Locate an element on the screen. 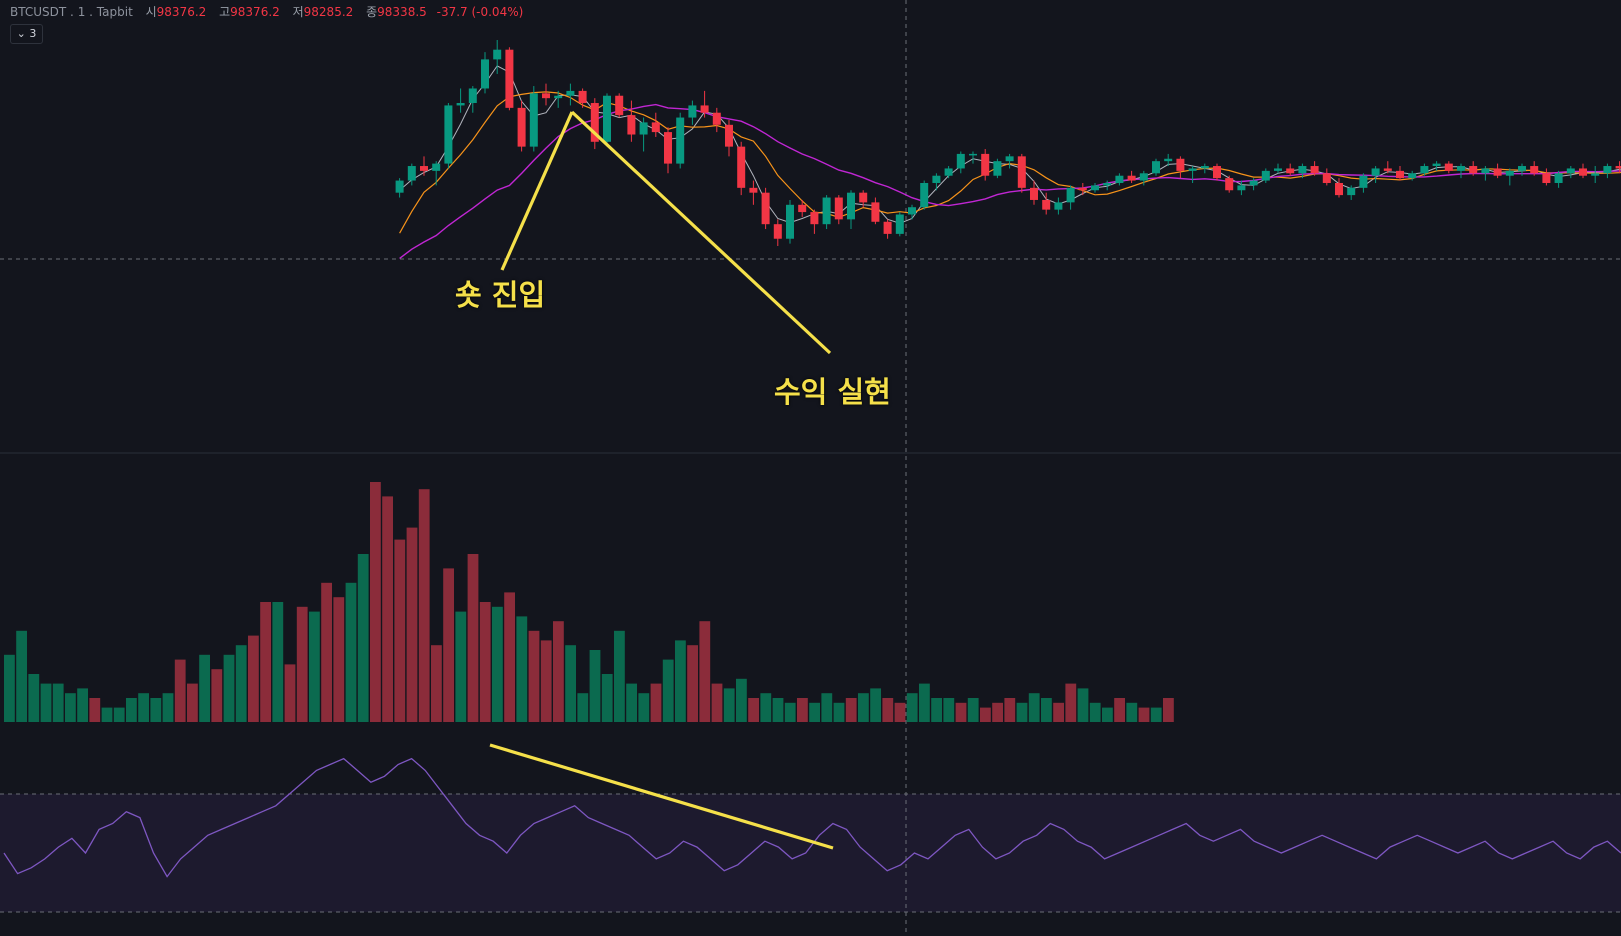 The height and width of the screenshot is (936, 1621). moving-average-line is located at coordinates (1010, 162).